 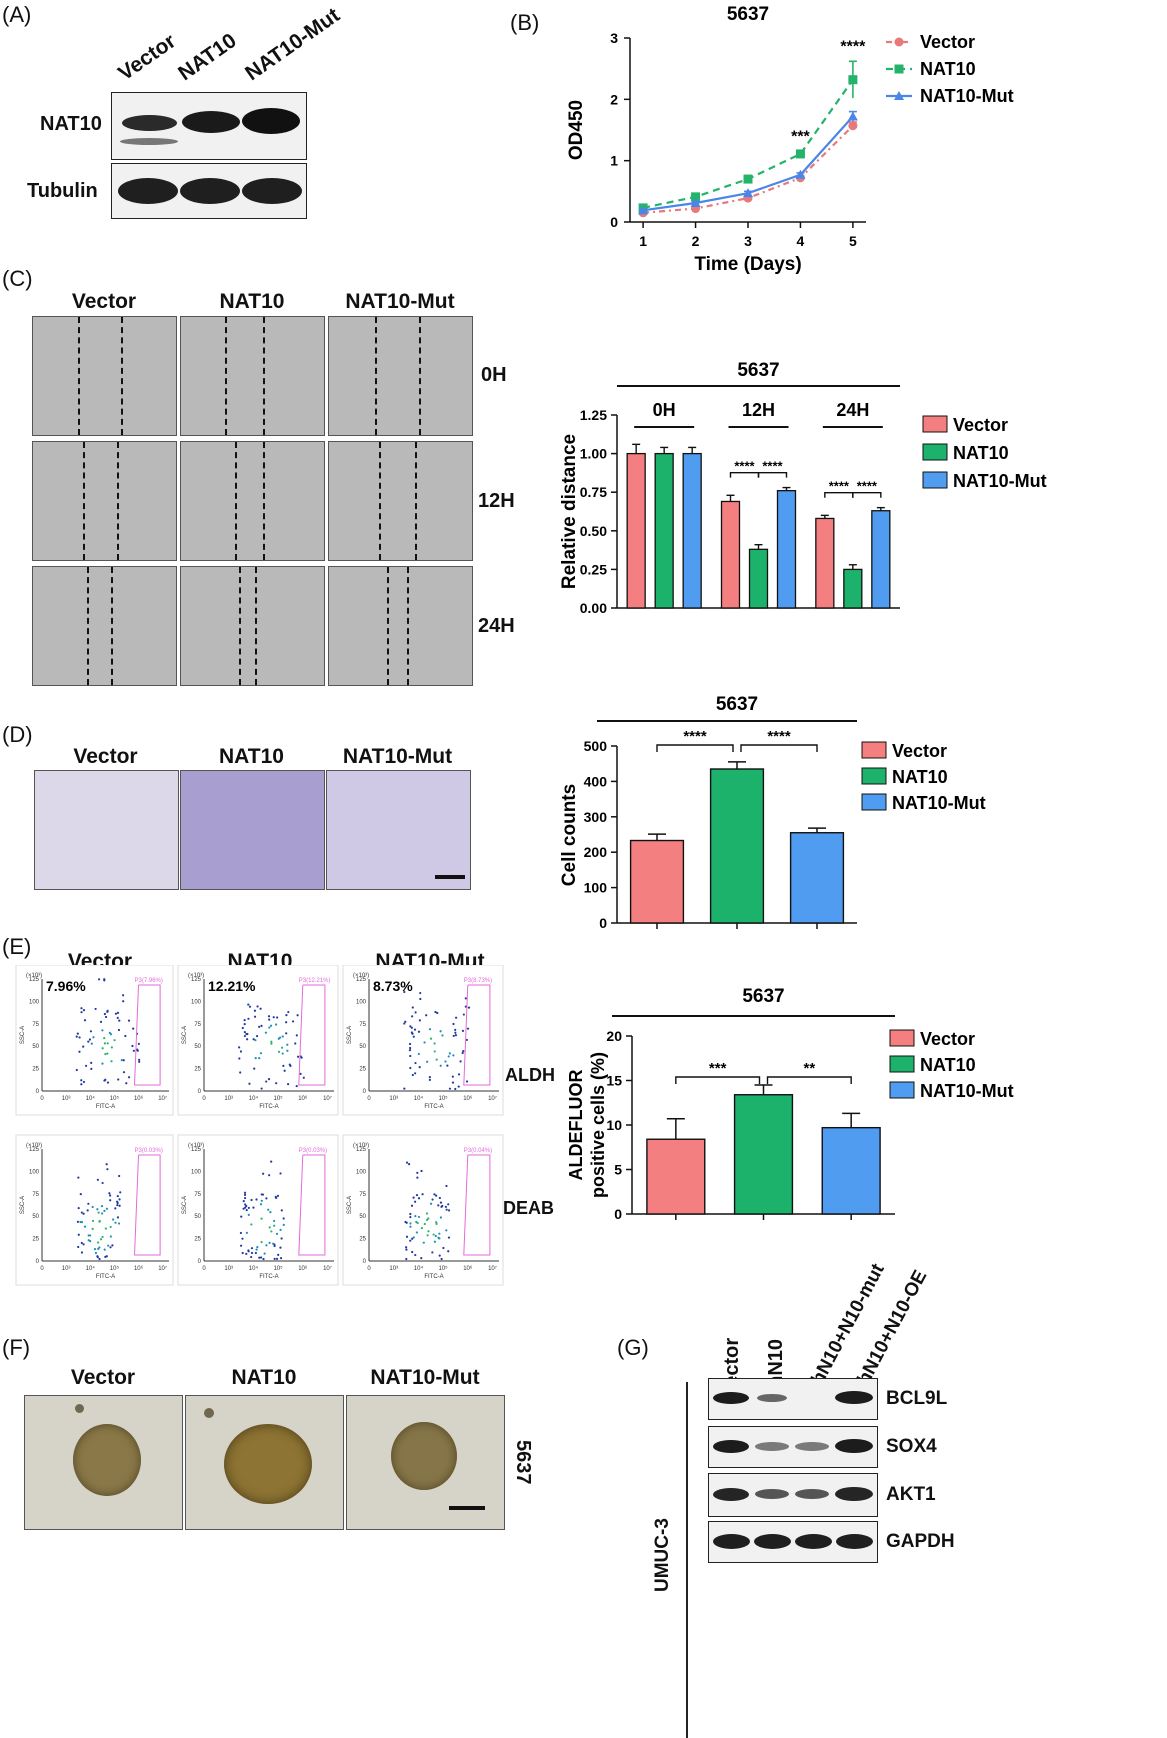 What do you see at coordinates (523, 1462) in the screenshot?
I see `cell-line-label: 5637` at bounding box center [523, 1462].